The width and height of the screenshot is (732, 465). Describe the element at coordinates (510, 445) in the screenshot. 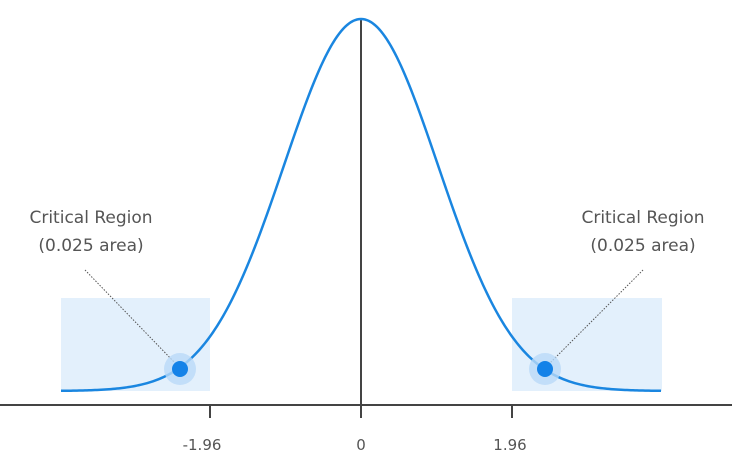

I see `tick-label-pos: 1.96` at that location.